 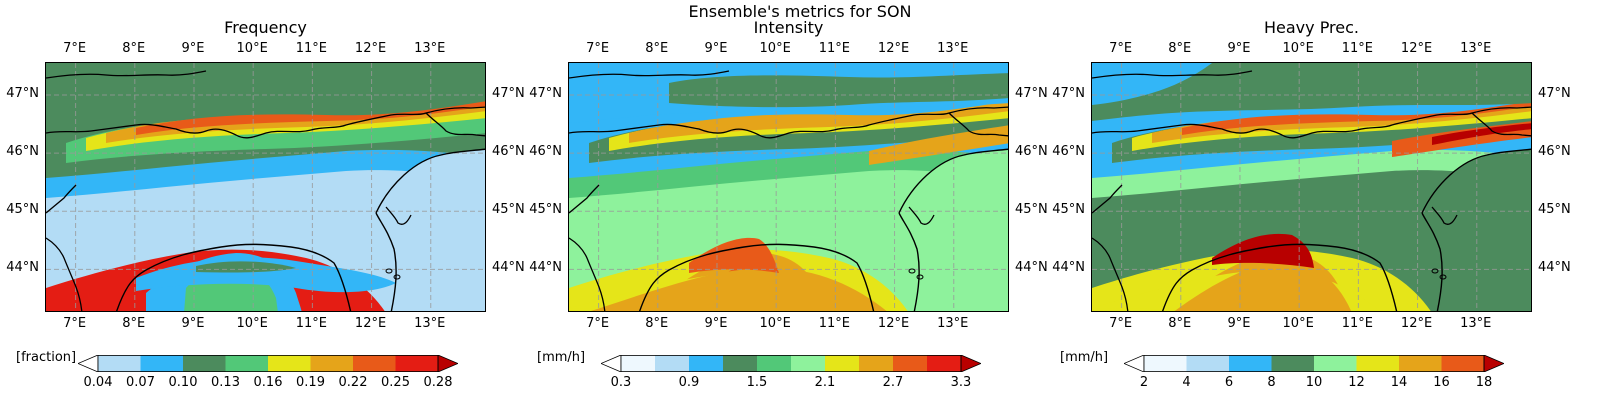 What do you see at coordinates (1271, 382) in the screenshot?
I see `colorbar-tick-label: 8` at bounding box center [1271, 382].